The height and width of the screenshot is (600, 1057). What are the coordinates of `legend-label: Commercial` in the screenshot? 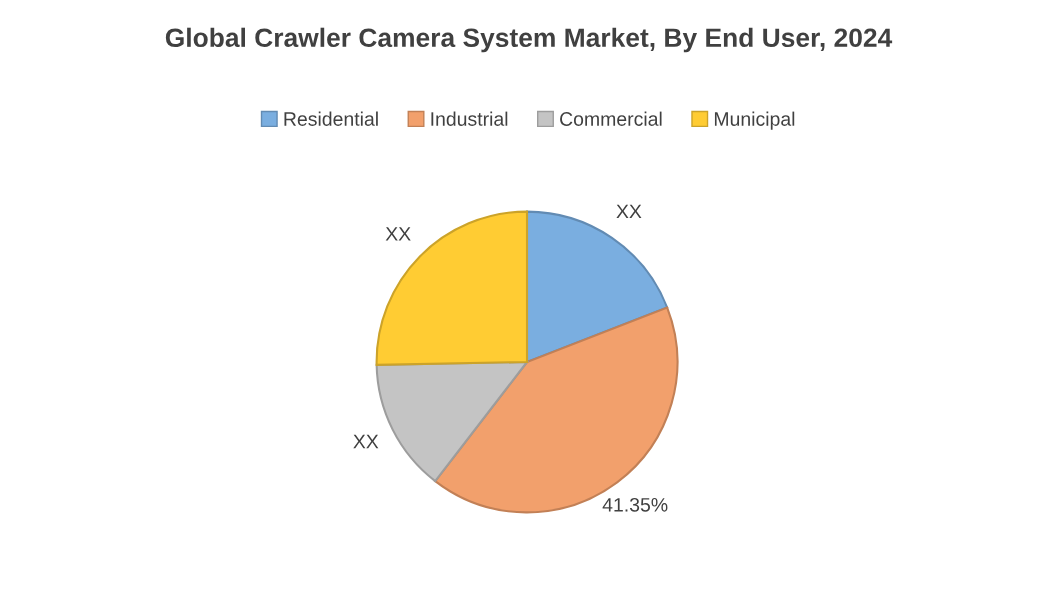 It's located at (611, 118).